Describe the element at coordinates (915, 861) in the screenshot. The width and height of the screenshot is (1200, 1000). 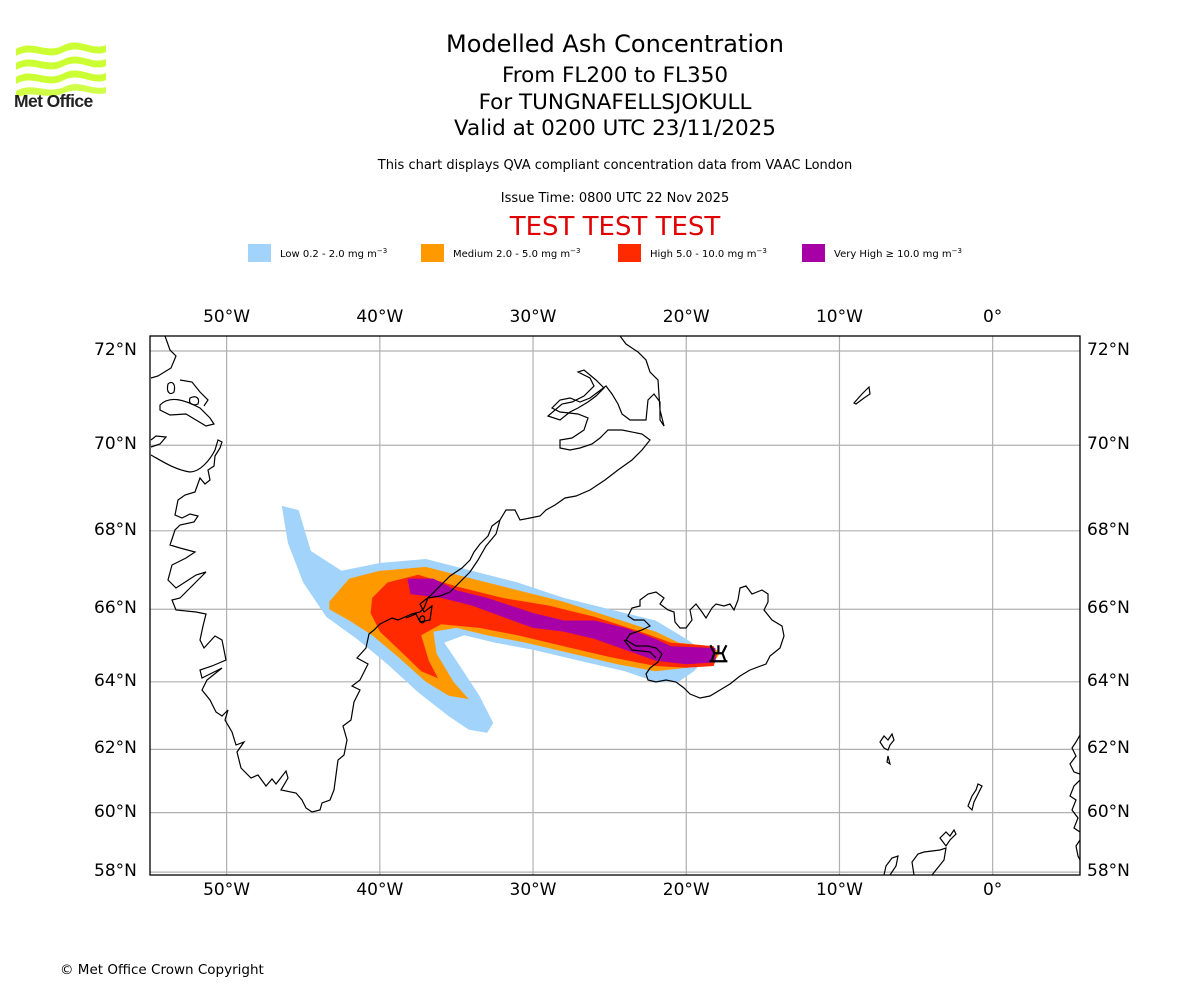
I see `coastline-scotland` at that location.